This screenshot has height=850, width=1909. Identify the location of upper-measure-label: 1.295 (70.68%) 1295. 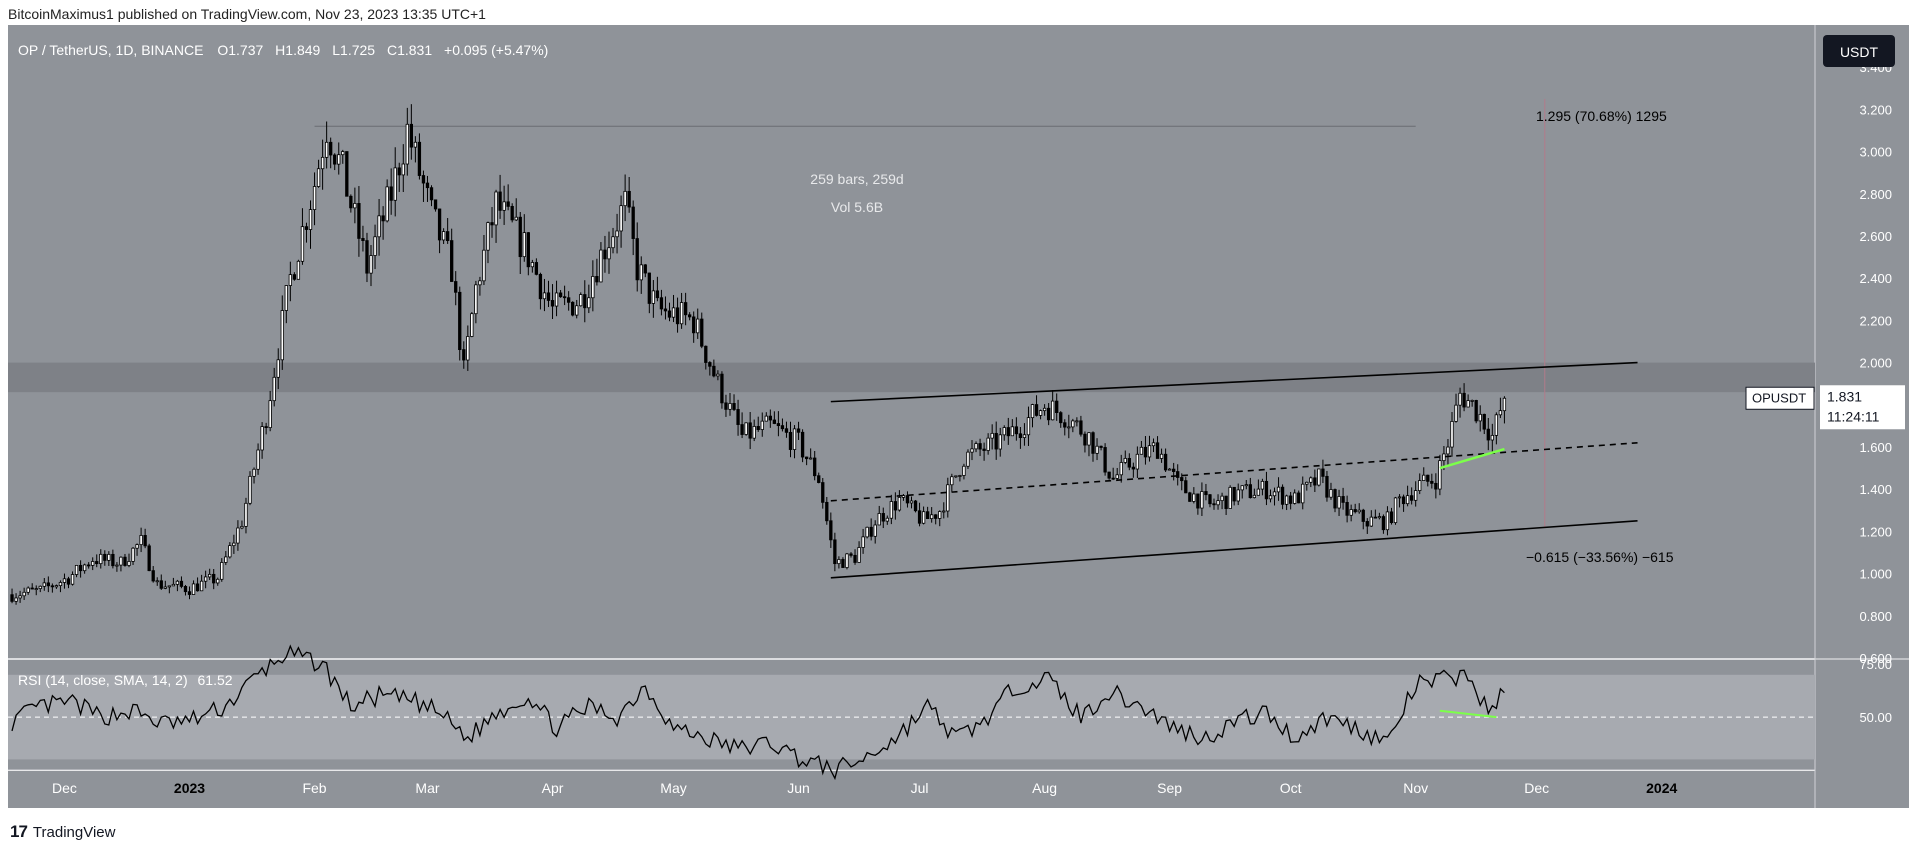
(1601, 116).